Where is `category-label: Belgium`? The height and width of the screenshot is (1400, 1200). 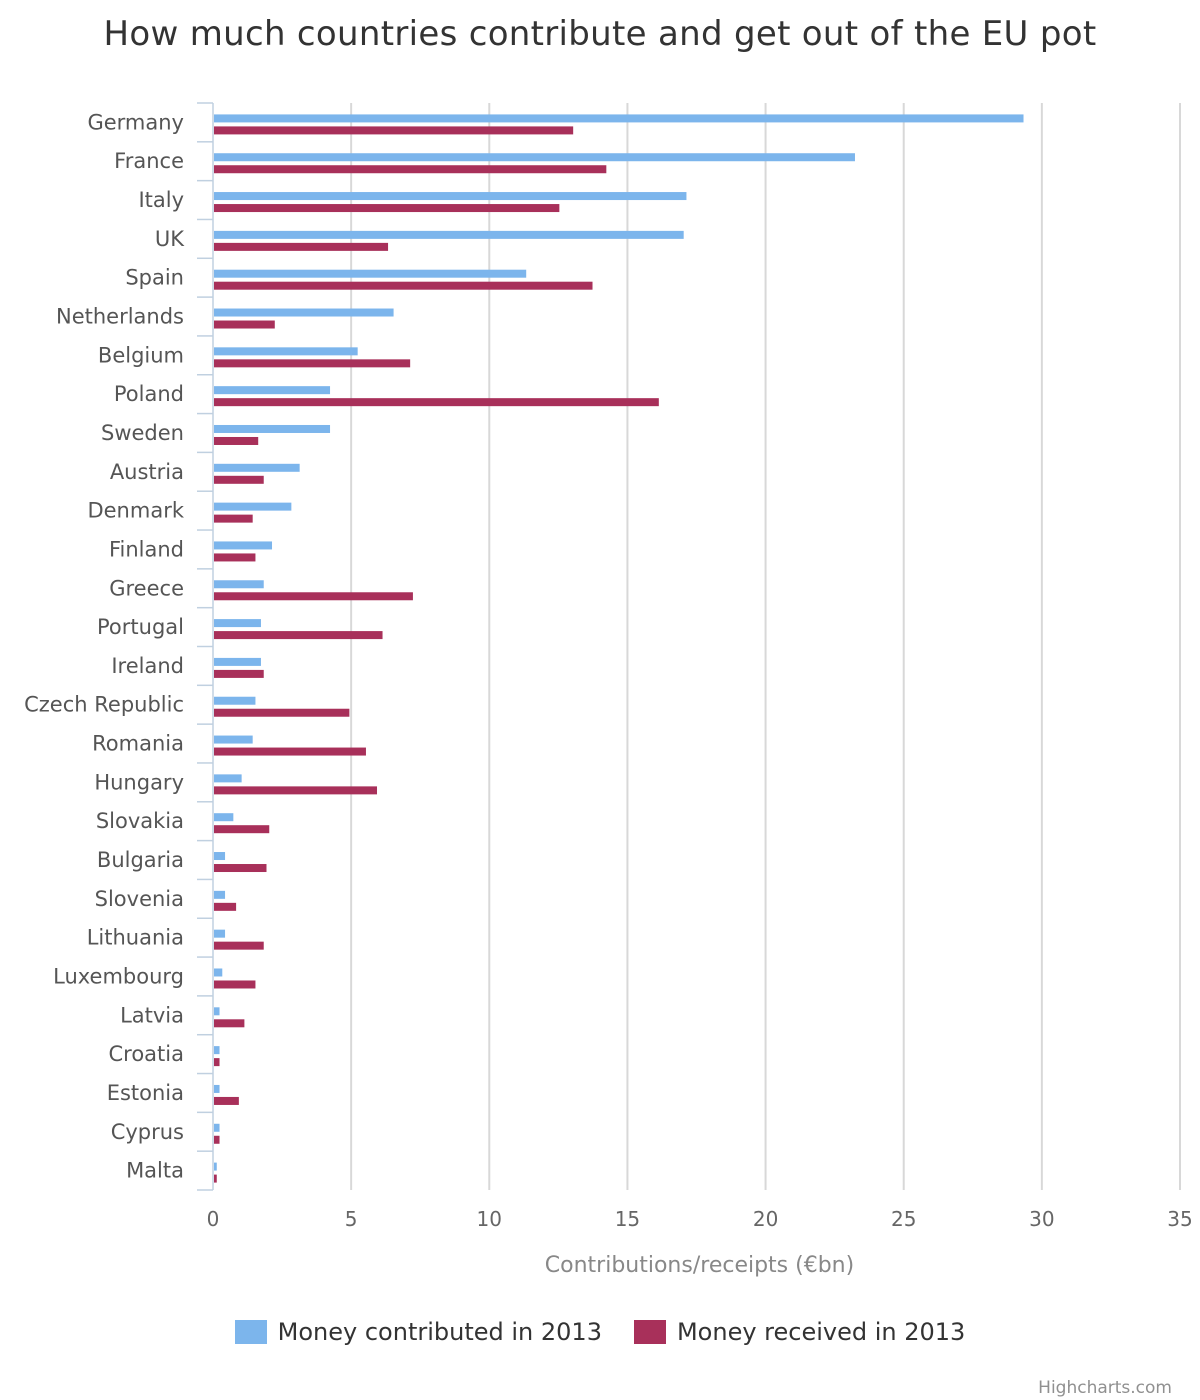 category-label: Belgium is located at coordinates (141, 355).